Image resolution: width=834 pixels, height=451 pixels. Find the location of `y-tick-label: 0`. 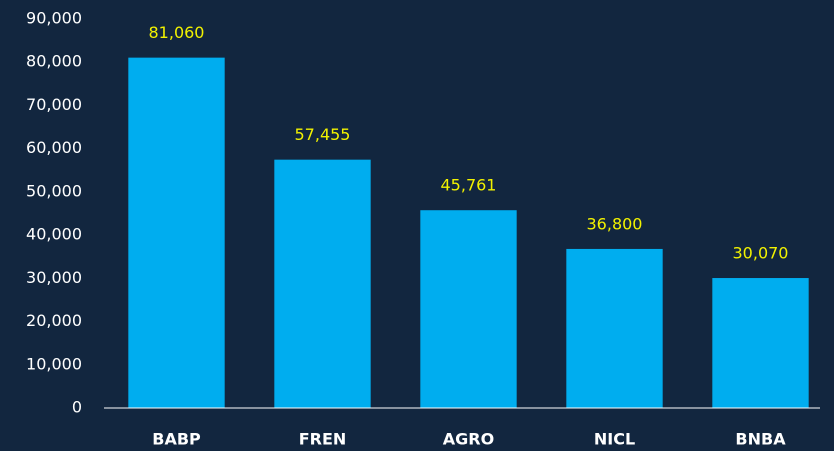

y-tick-label: 0 is located at coordinates (77, 407).